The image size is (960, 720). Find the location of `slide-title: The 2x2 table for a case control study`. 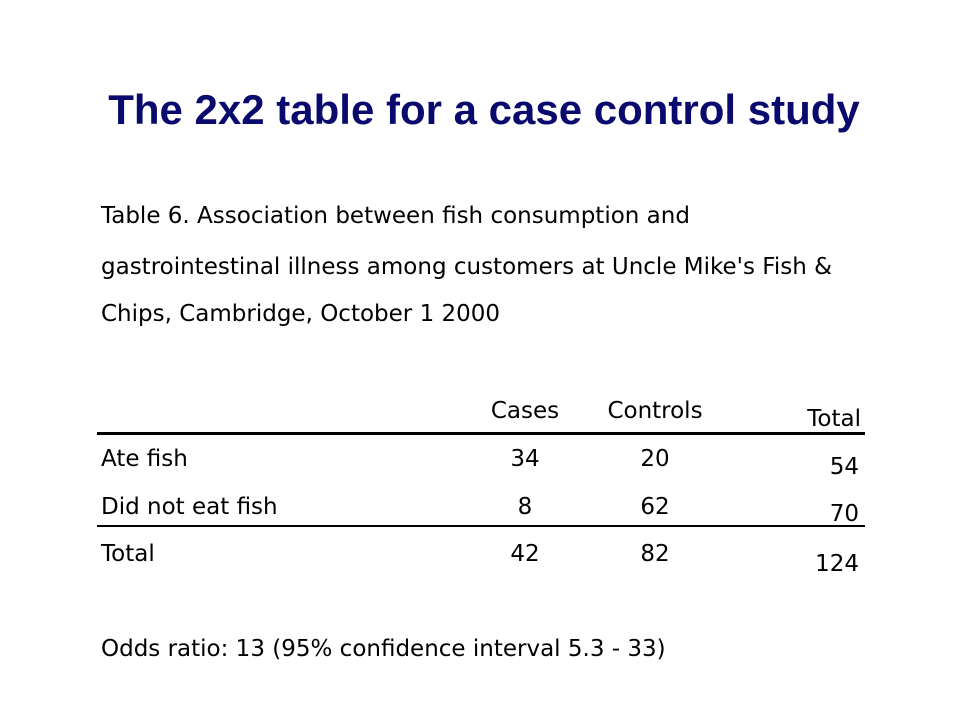

slide-title: The 2x2 table for a case control study is located at coordinates (484, 109).